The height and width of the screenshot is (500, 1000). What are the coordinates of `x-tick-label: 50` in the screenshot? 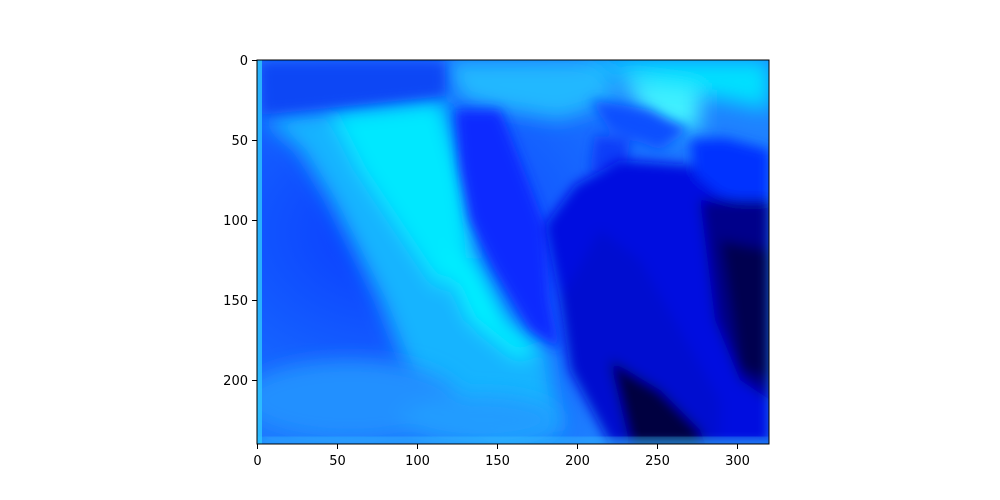 It's located at (337, 461).